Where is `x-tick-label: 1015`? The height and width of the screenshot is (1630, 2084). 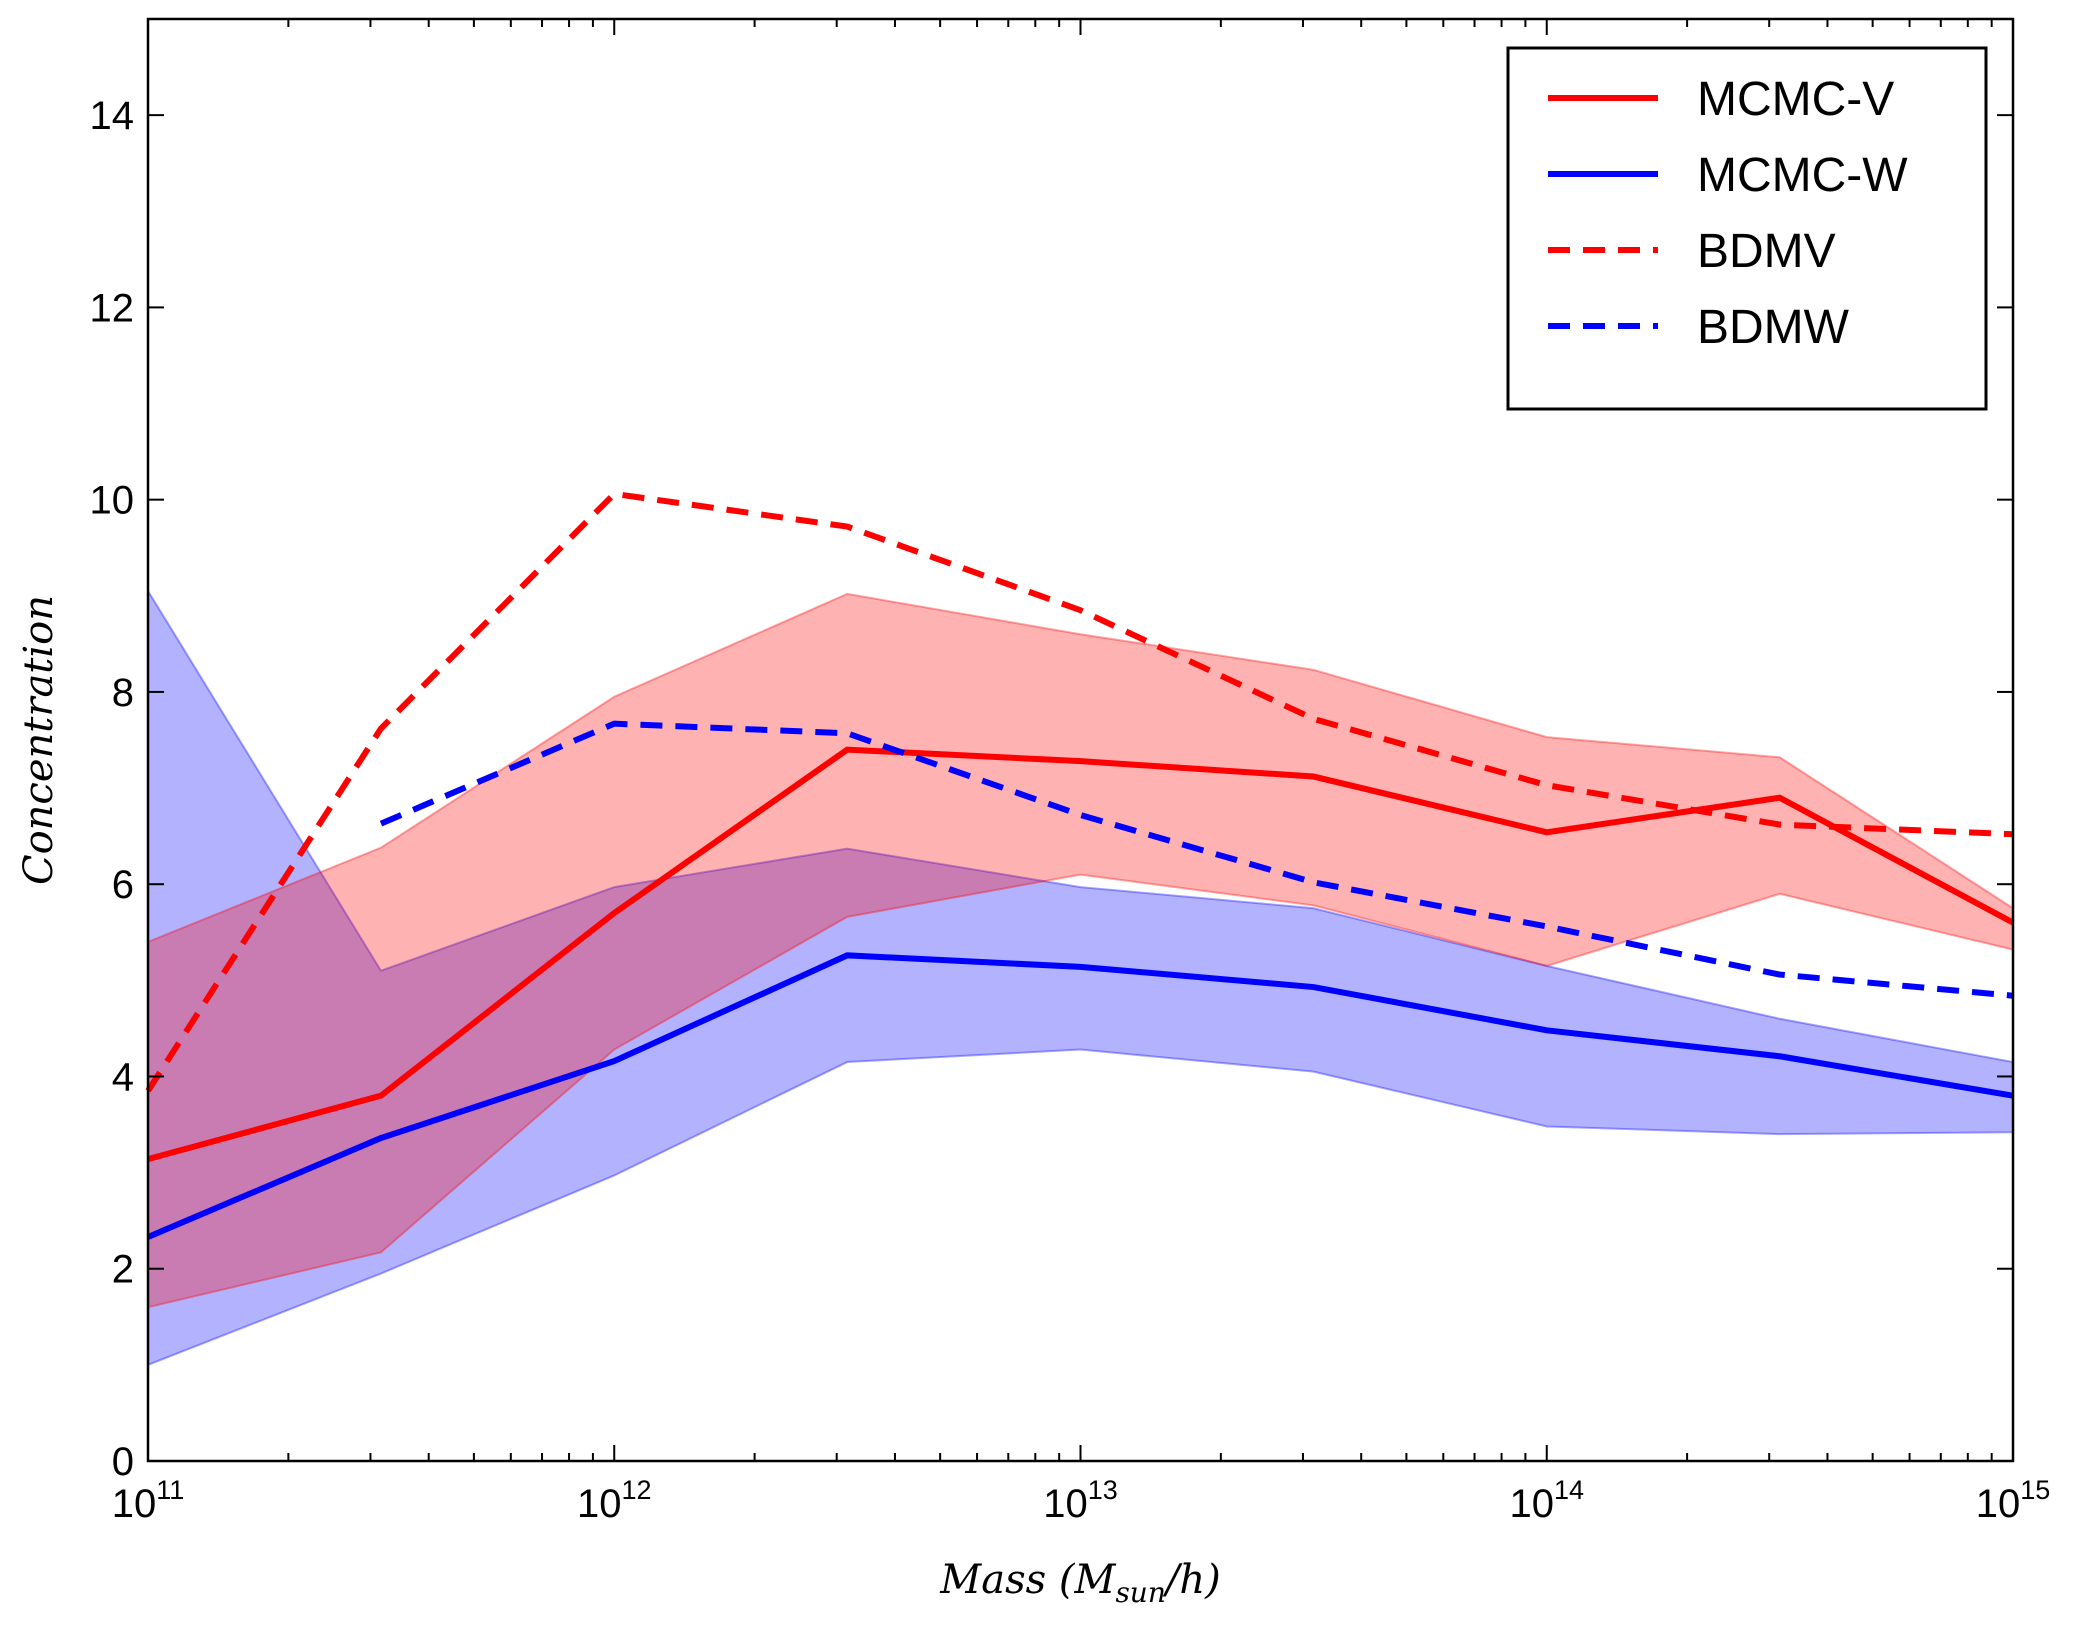 x-tick-label: 1015 is located at coordinates (2013, 1500).